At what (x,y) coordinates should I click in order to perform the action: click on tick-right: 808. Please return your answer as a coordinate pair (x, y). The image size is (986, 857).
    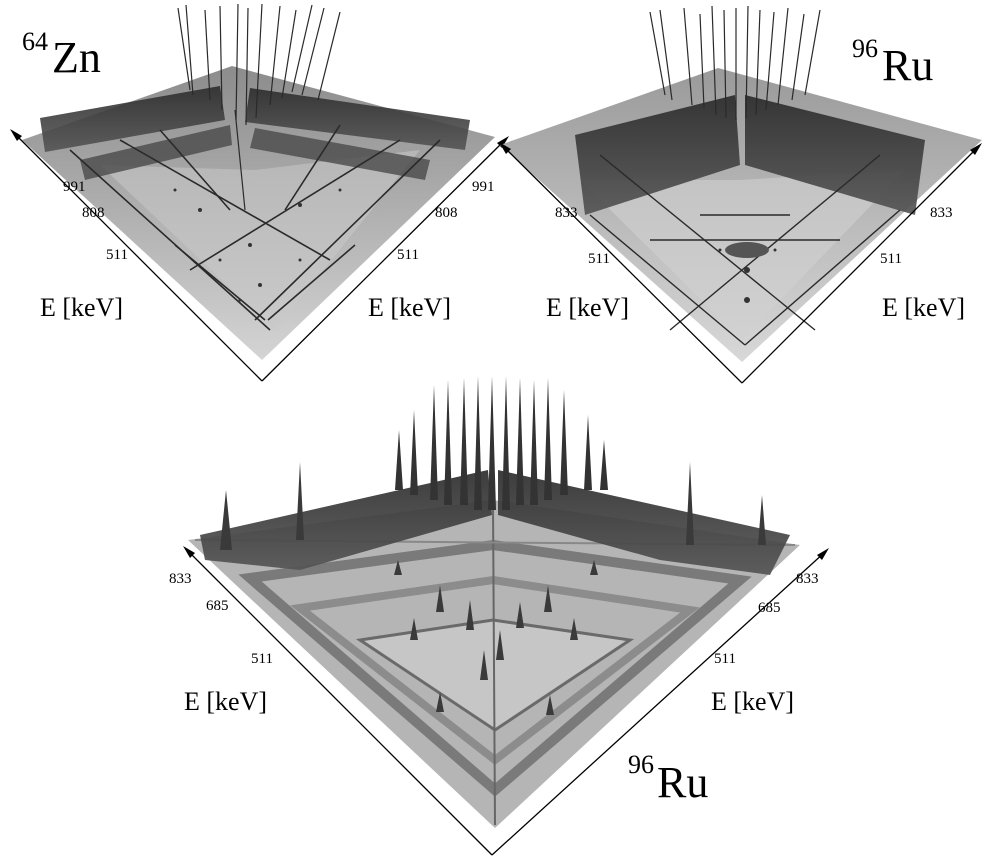
    Looking at the image, I should click on (446, 213).